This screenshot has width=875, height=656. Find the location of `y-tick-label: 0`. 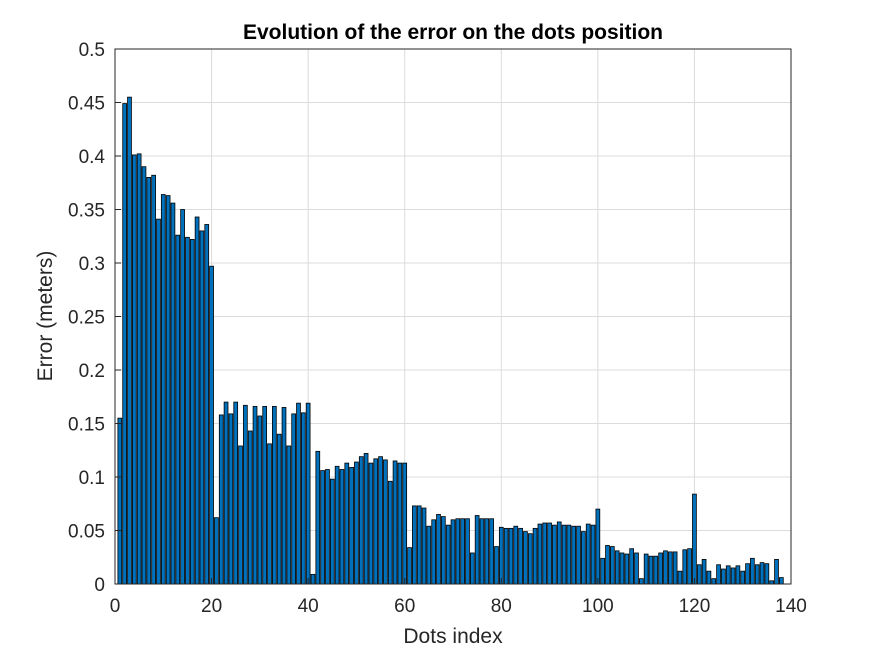

y-tick-label: 0 is located at coordinates (99, 585).